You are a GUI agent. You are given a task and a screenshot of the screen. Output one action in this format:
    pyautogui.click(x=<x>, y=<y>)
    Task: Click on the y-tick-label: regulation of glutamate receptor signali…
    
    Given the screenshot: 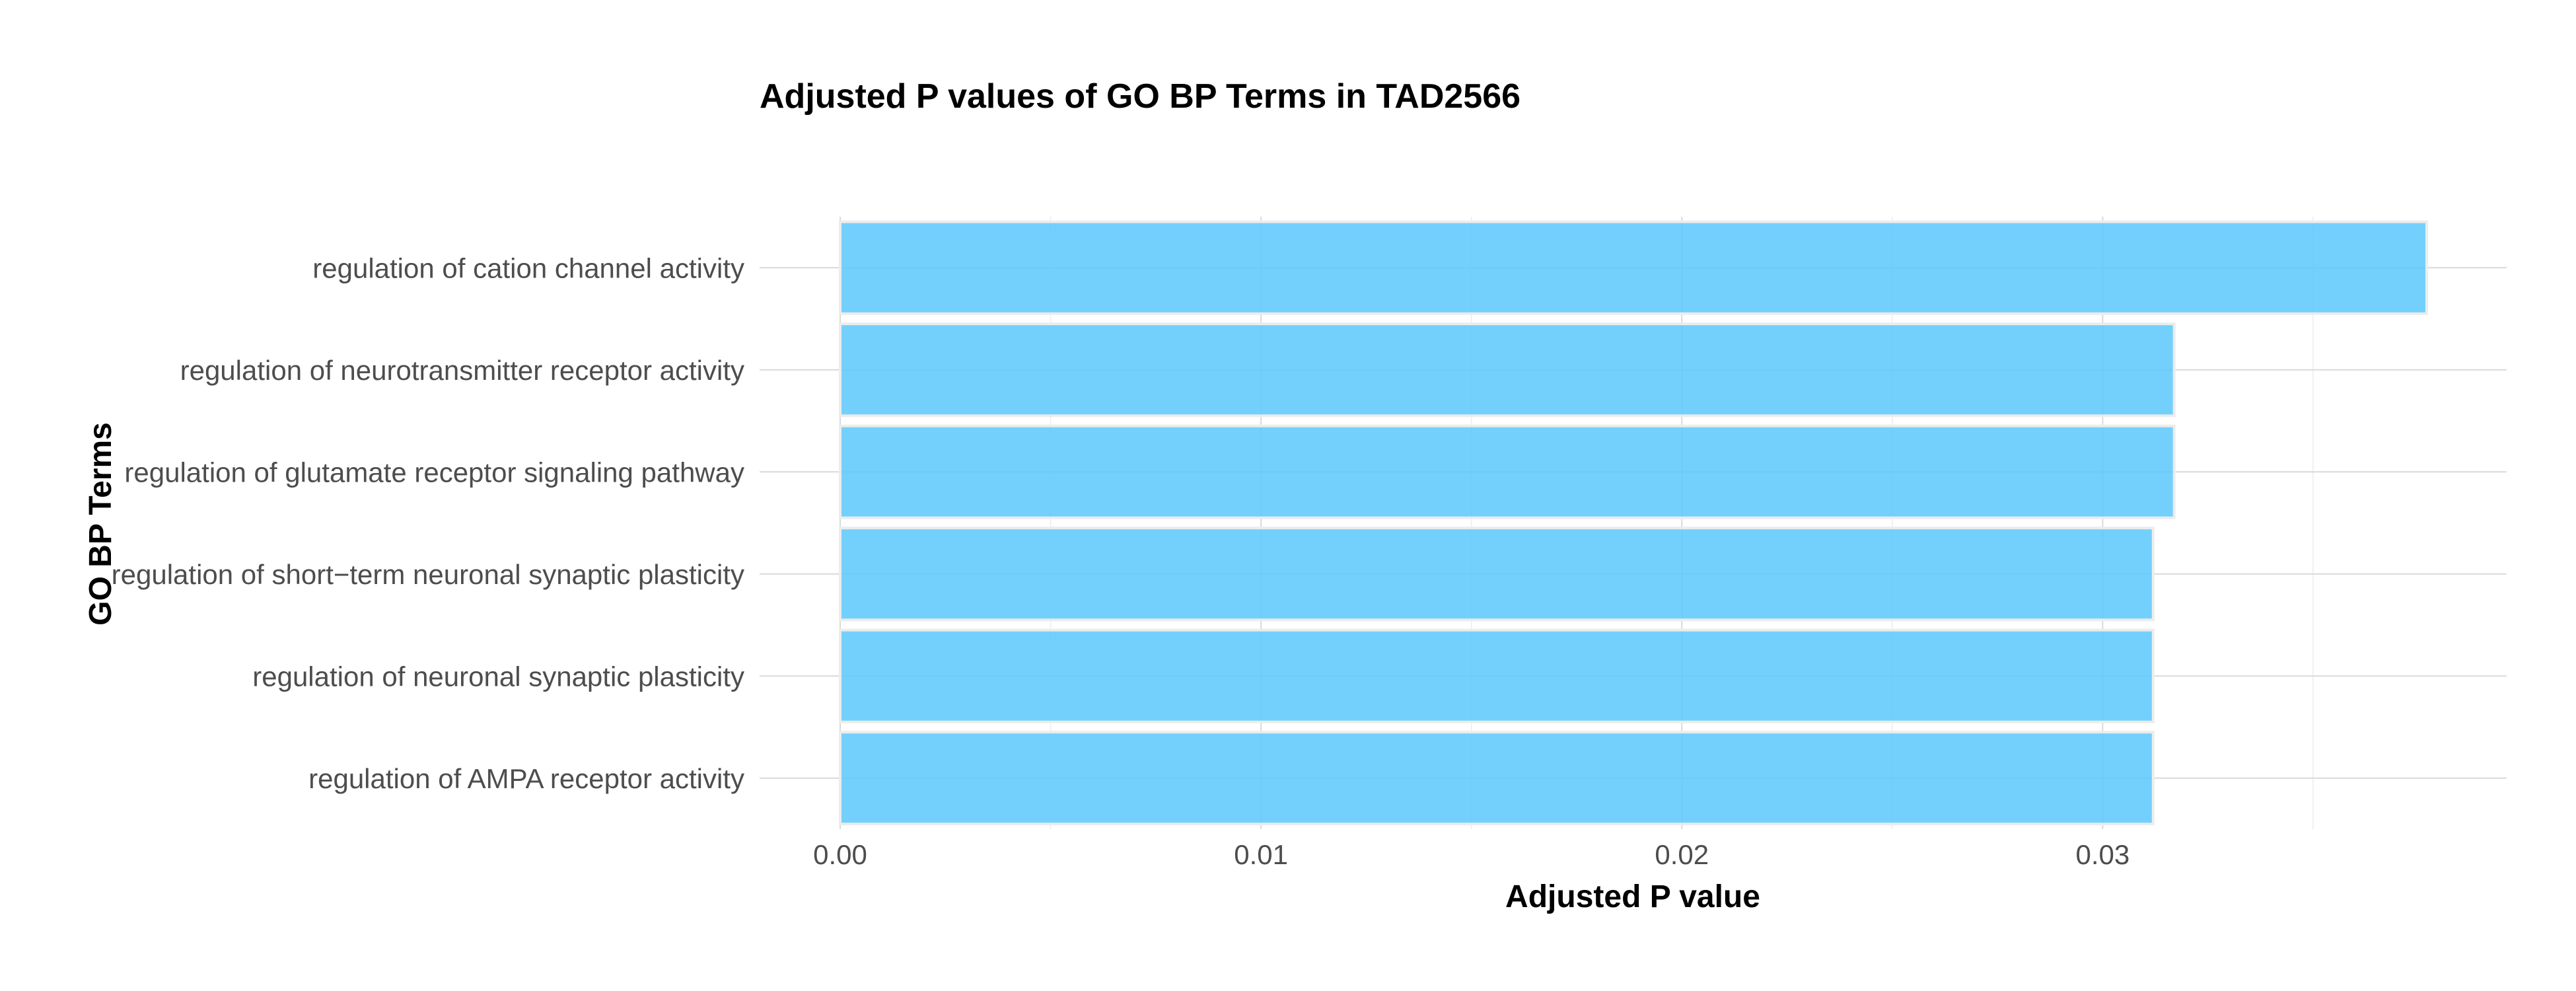 What is the action you would take?
    pyautogui.click(x=434, y=472)
    